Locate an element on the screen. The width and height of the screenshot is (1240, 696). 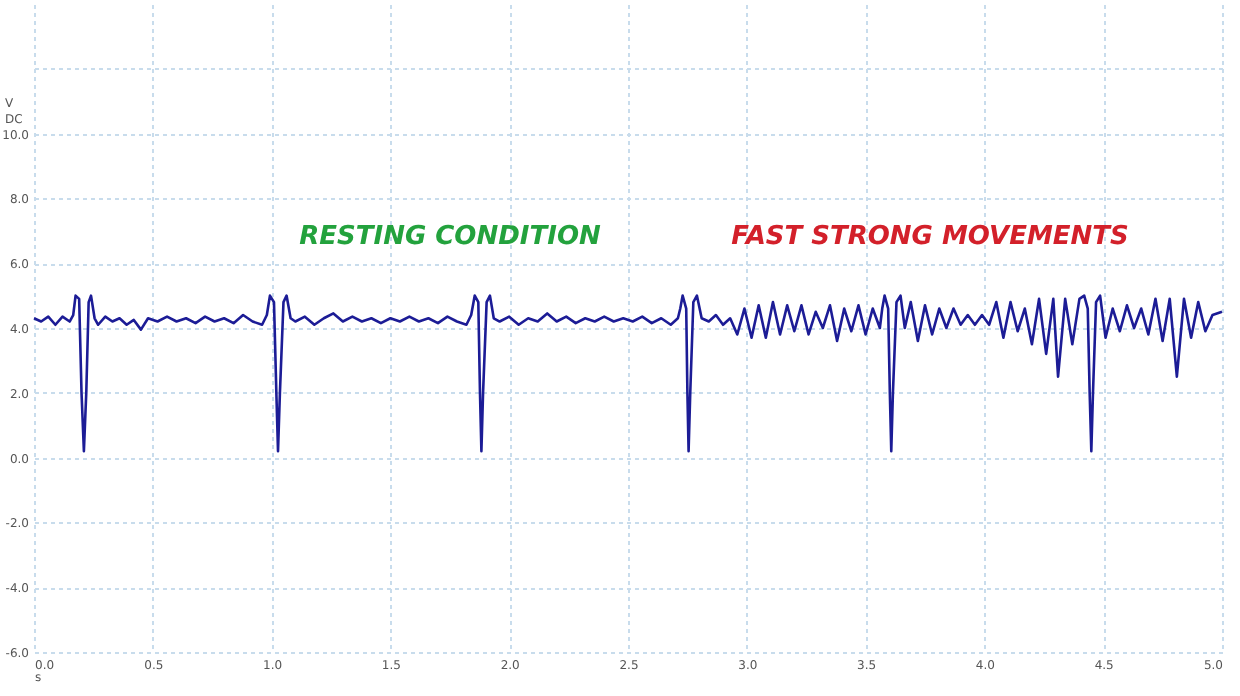
annotation: FAST STRONG MOVEMENTS is located at coordinates (930, 237).